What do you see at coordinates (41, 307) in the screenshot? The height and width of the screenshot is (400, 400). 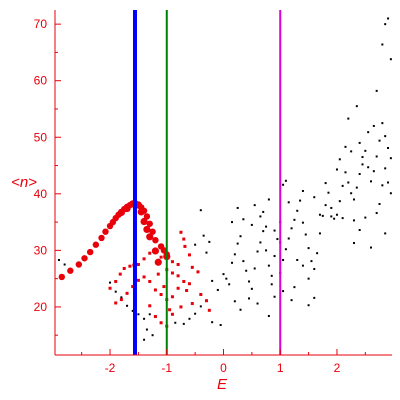 I see `y-tick-label: 20` at bounding box center [41, 307].